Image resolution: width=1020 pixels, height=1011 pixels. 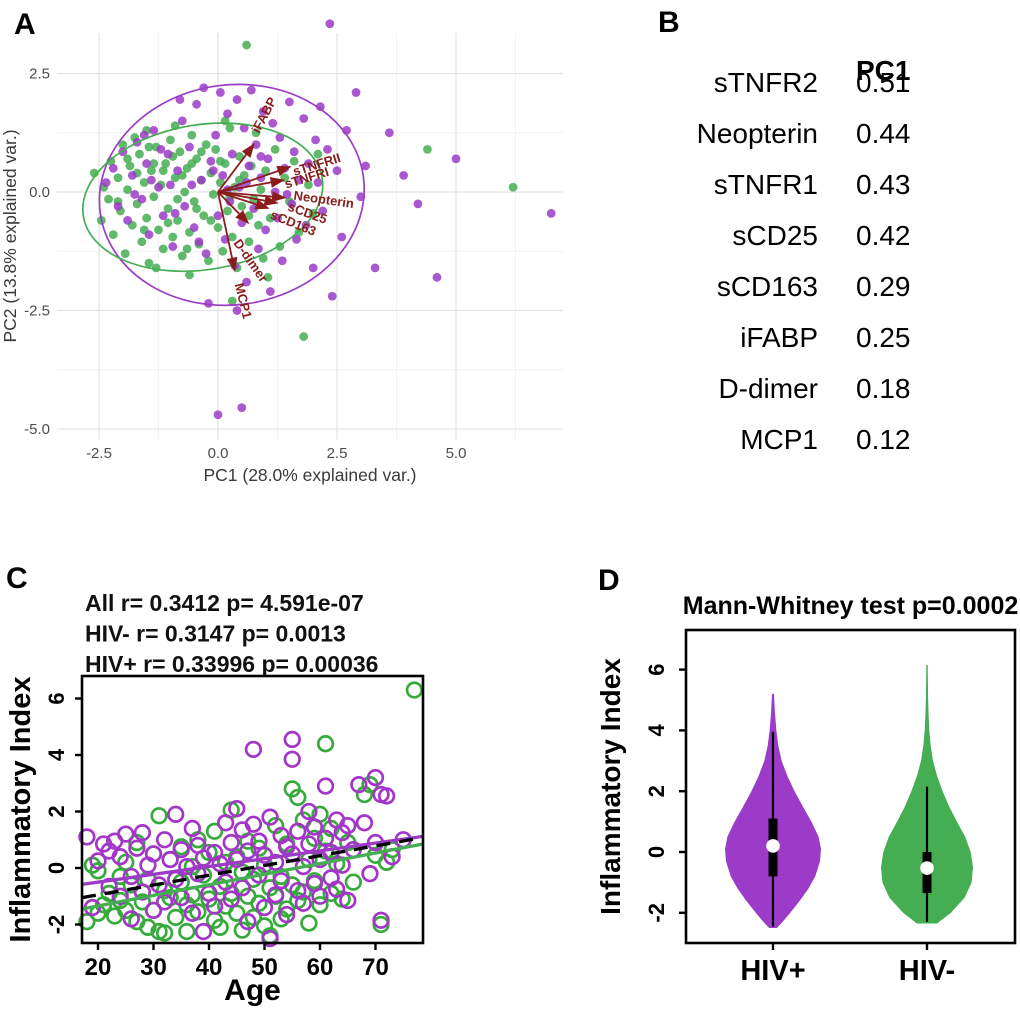 I want to click on x-tick-label: 50, so click(x=264, y=967).